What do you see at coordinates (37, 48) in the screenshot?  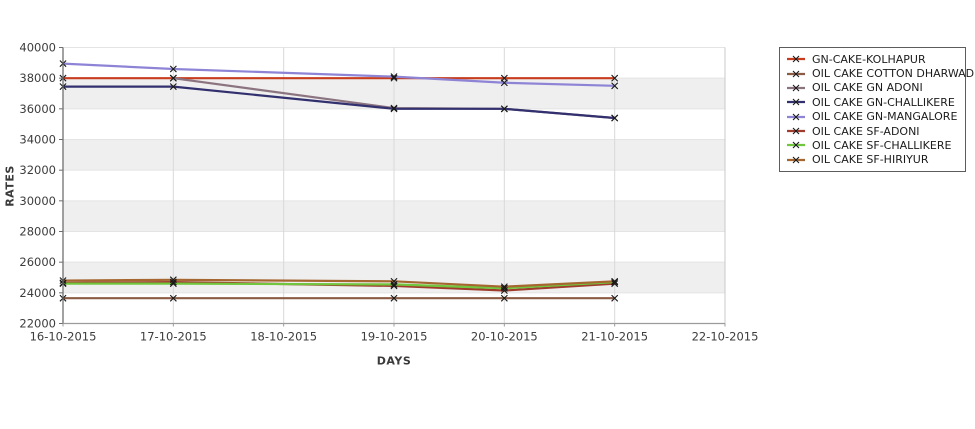 I see `y-tick-label: 40000` at bounding box center [37, 48].